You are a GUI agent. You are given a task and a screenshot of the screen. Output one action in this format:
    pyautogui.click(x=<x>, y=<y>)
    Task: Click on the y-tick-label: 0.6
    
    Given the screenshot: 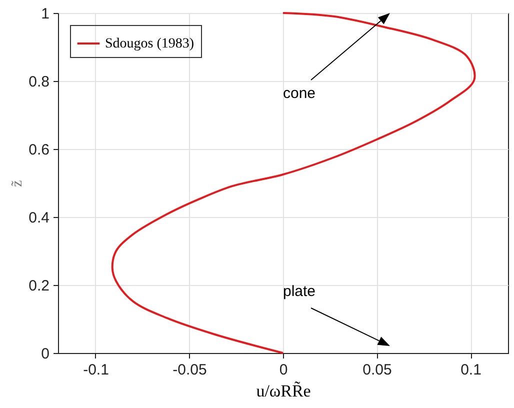 What is the action you would take?
    pyautogui.click(x=39, y=150)
    